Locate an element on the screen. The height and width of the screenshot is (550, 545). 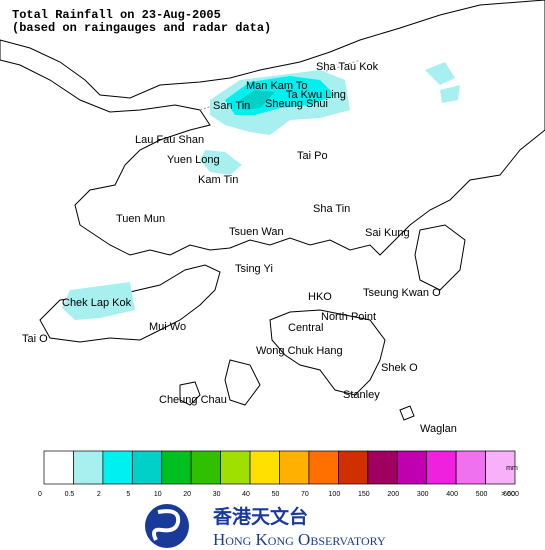
legend-label: > 600 is located at coordinates (510, 494).